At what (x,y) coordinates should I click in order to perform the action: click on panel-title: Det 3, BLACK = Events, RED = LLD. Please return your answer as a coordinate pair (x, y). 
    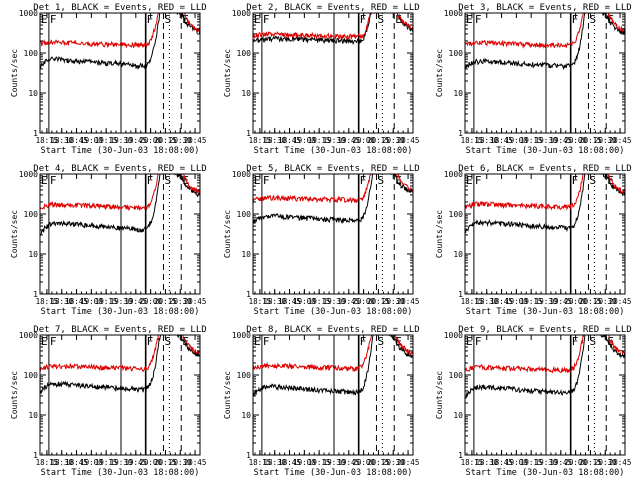
    Looking at the image, I should click on (544, 8).